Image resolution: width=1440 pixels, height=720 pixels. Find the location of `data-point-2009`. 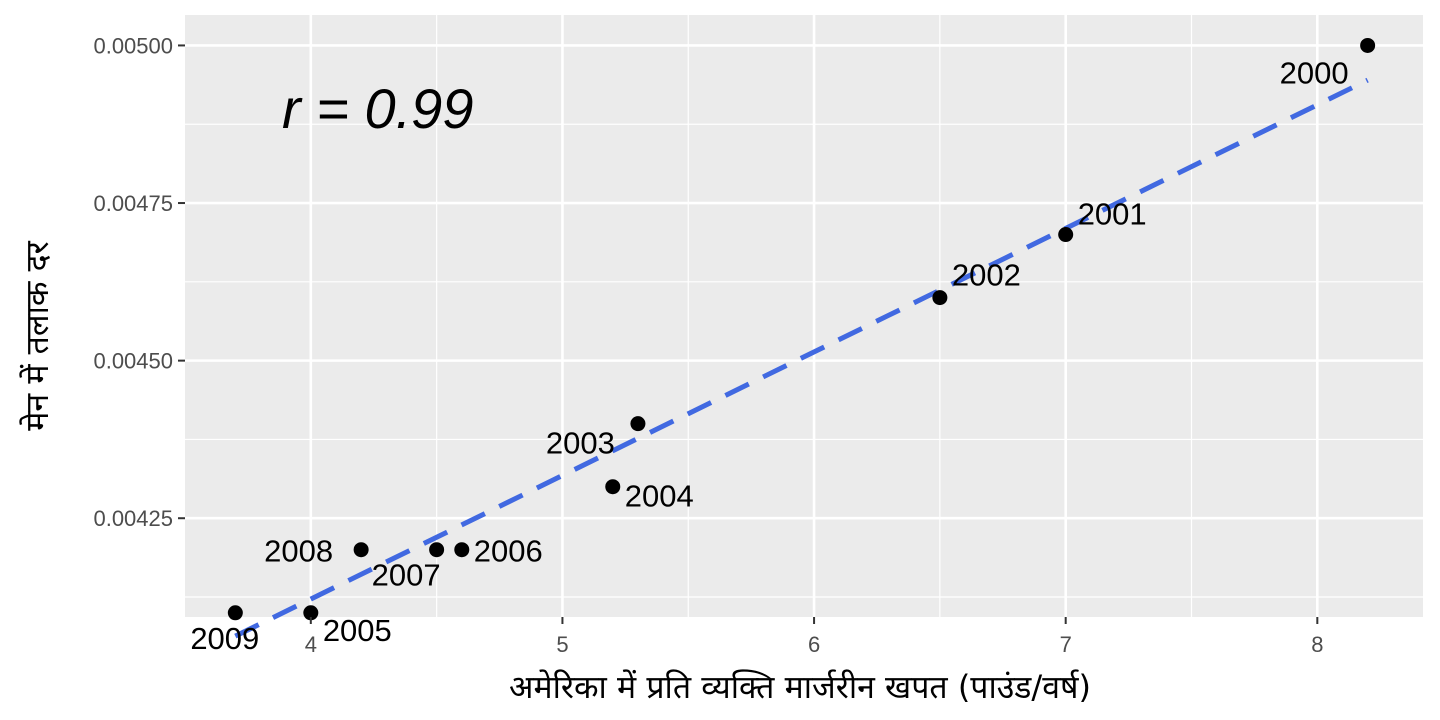

data-point-2009 is located at coordinates (235, 613).